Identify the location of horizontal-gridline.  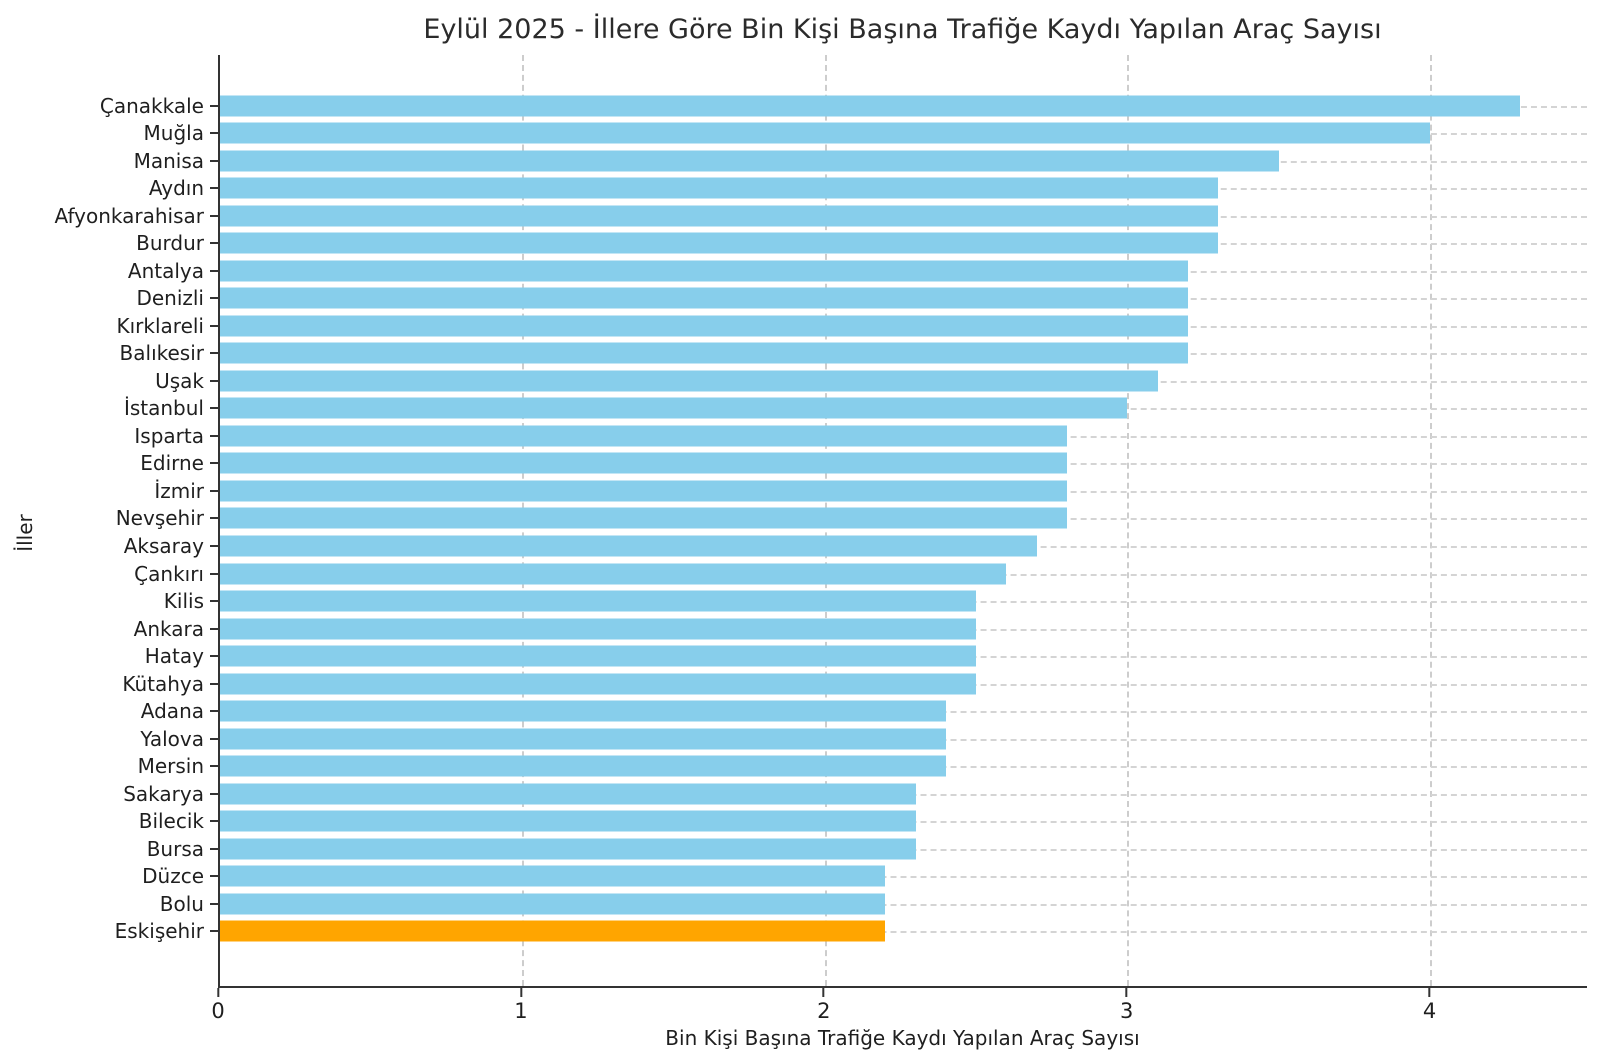
(903, 877).